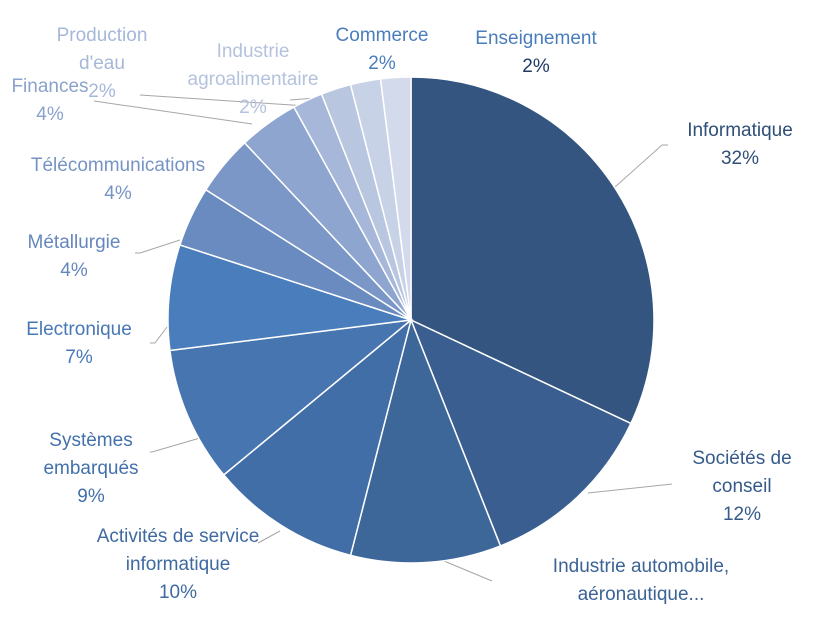 This screenshot has height=632, width=839. I want to click on slice-label: Télécommunications 4%, so click(118, 179).